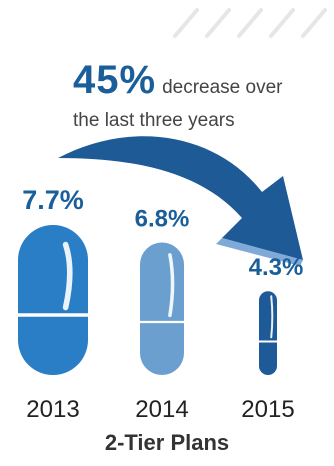 The width and height of the screenshot is (334, 466). I want to click on value-label-2014: 6.8%, so click(162, 219).